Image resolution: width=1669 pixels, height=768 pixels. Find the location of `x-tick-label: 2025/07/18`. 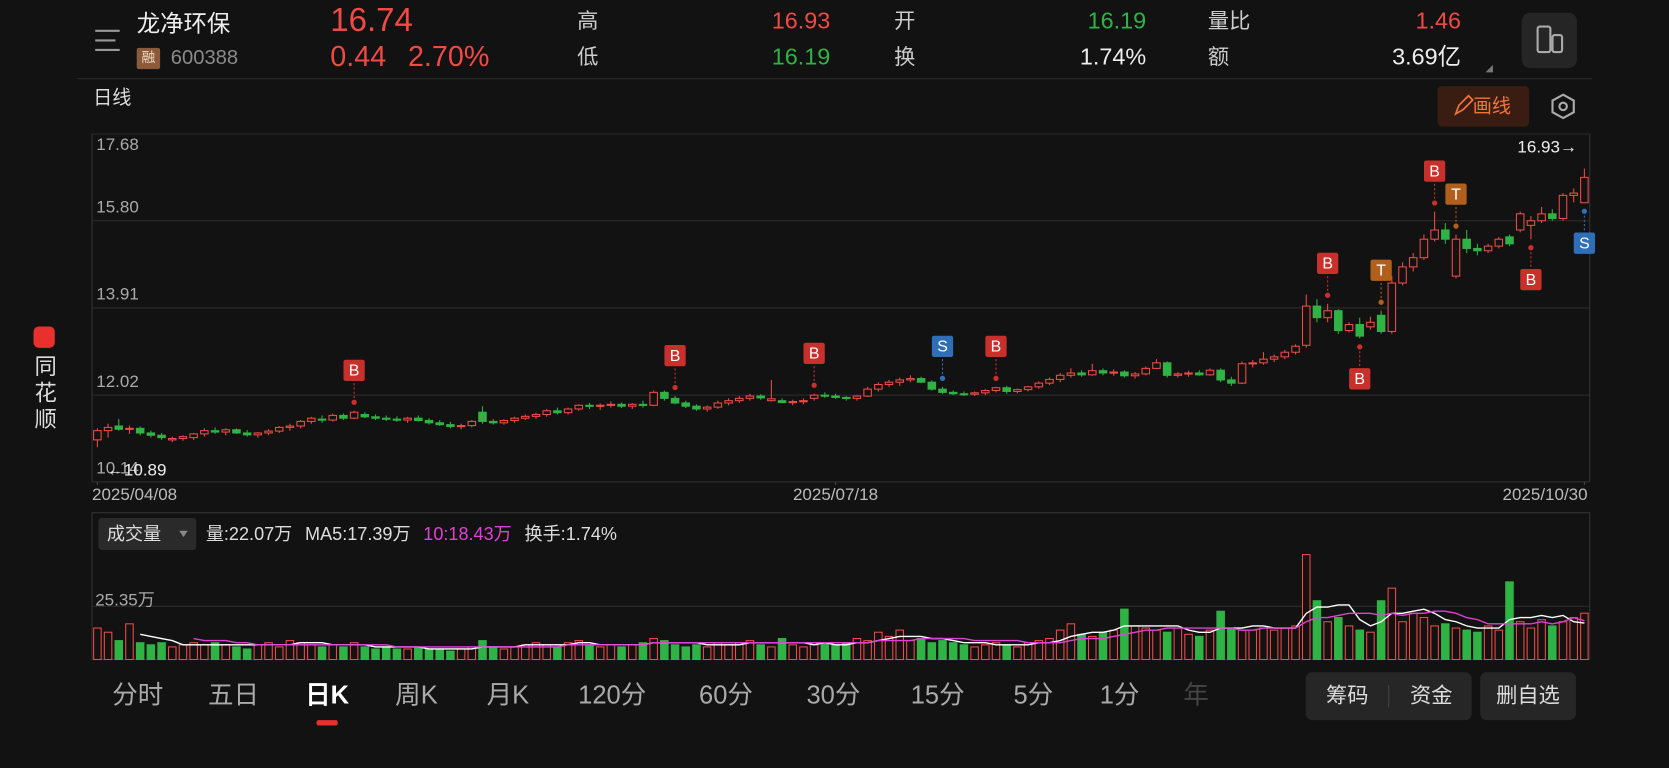

x-tick-label: 2025/07/18 is located at coordinates (835, 494).